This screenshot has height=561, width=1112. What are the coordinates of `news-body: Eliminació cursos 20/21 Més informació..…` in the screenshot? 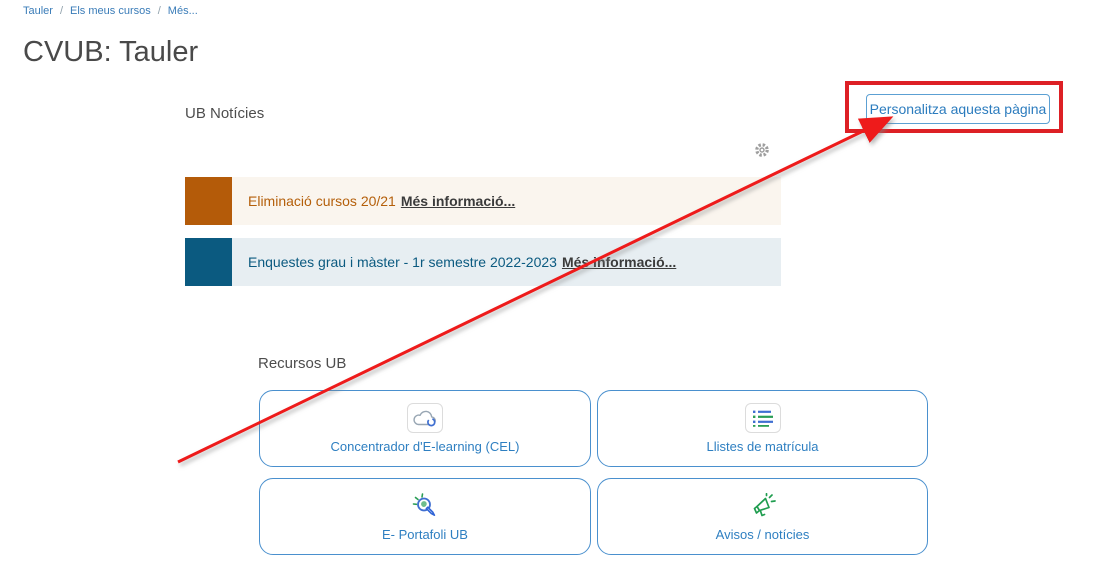 It's located at (506, 201).